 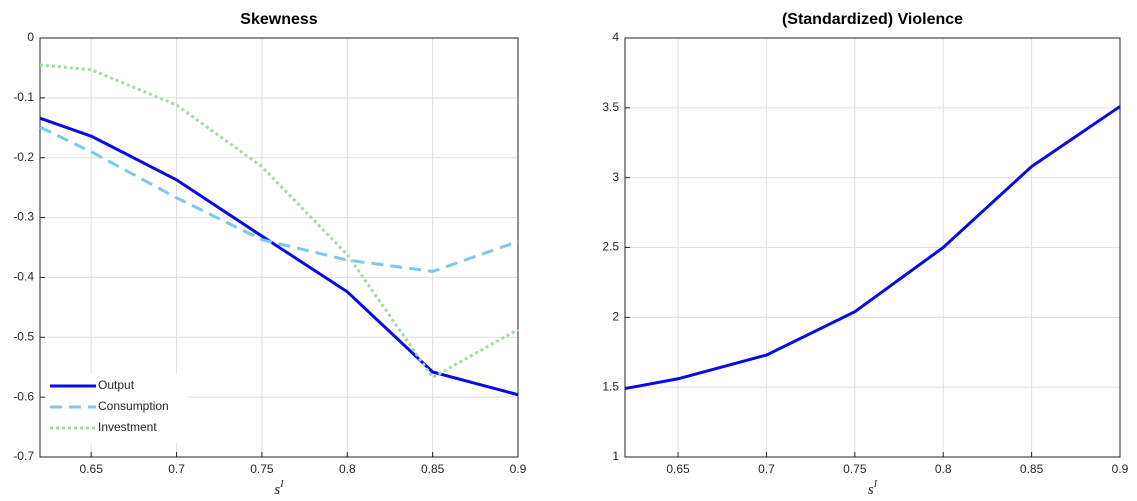 I want to click on y-tick-label: 3, so click(x=615, y=177).